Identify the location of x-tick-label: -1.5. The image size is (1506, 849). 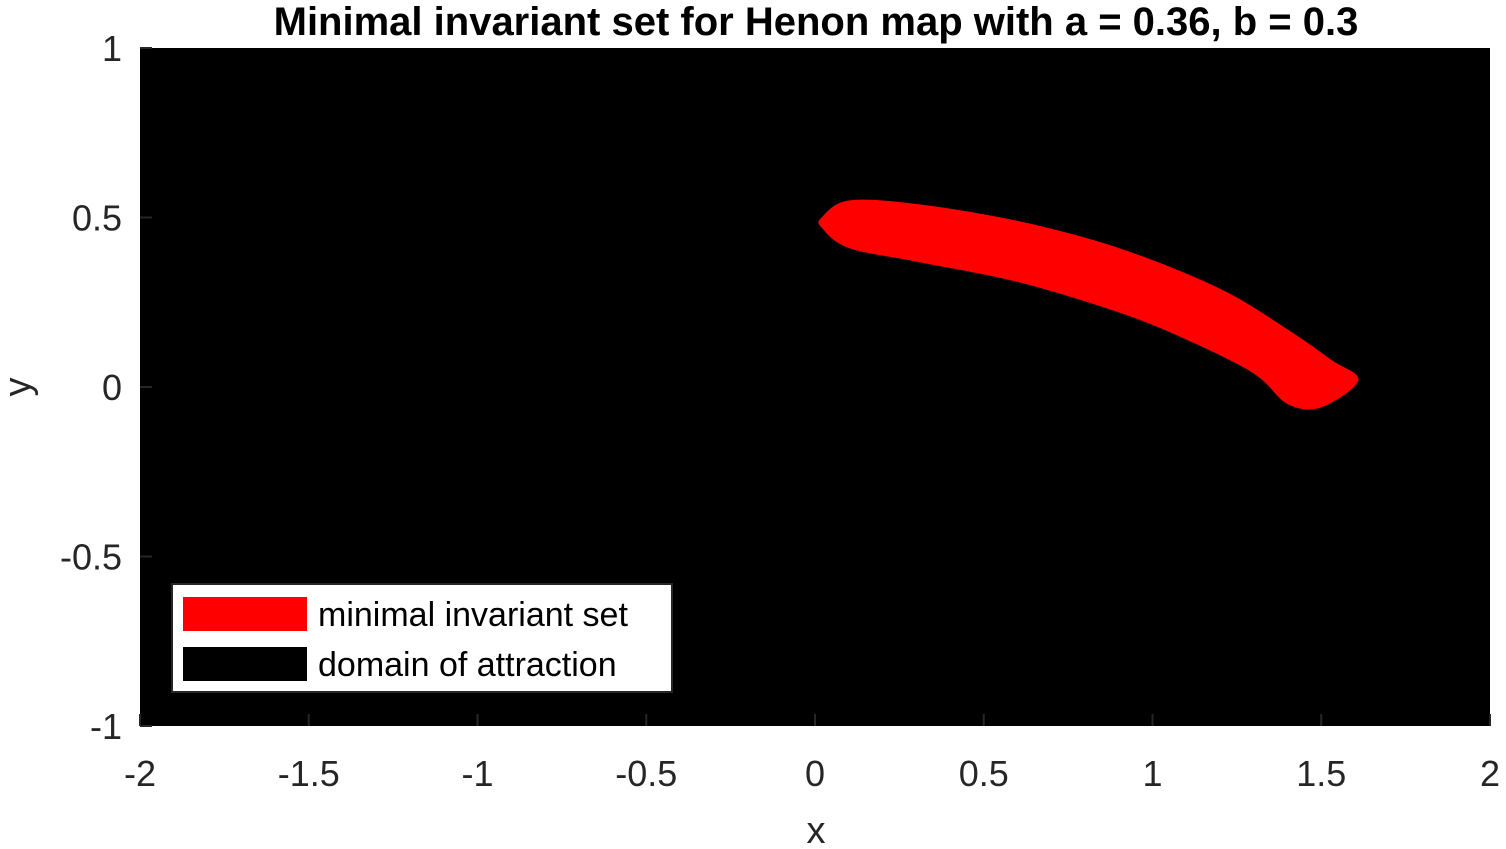
(309, 773).